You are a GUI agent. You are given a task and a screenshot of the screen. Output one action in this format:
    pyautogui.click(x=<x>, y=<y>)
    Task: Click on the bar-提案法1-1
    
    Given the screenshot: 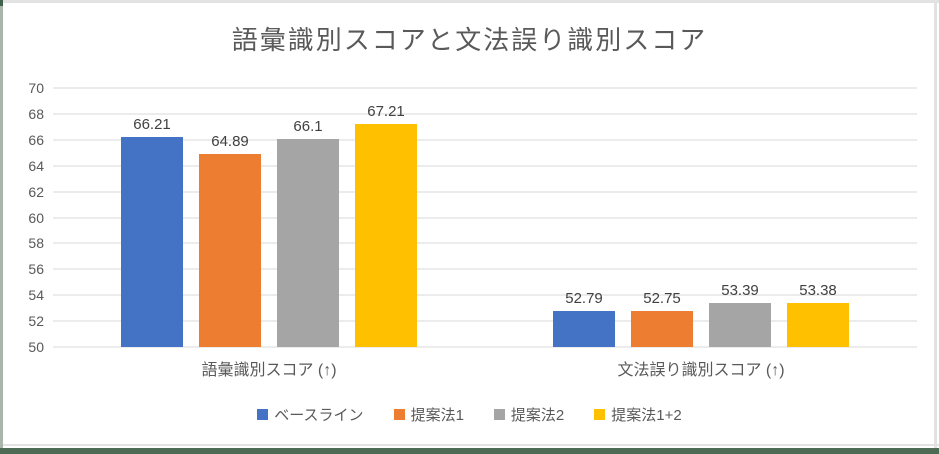 What is the action you would take?
    pyautogui.click(x=230, y=250)
    